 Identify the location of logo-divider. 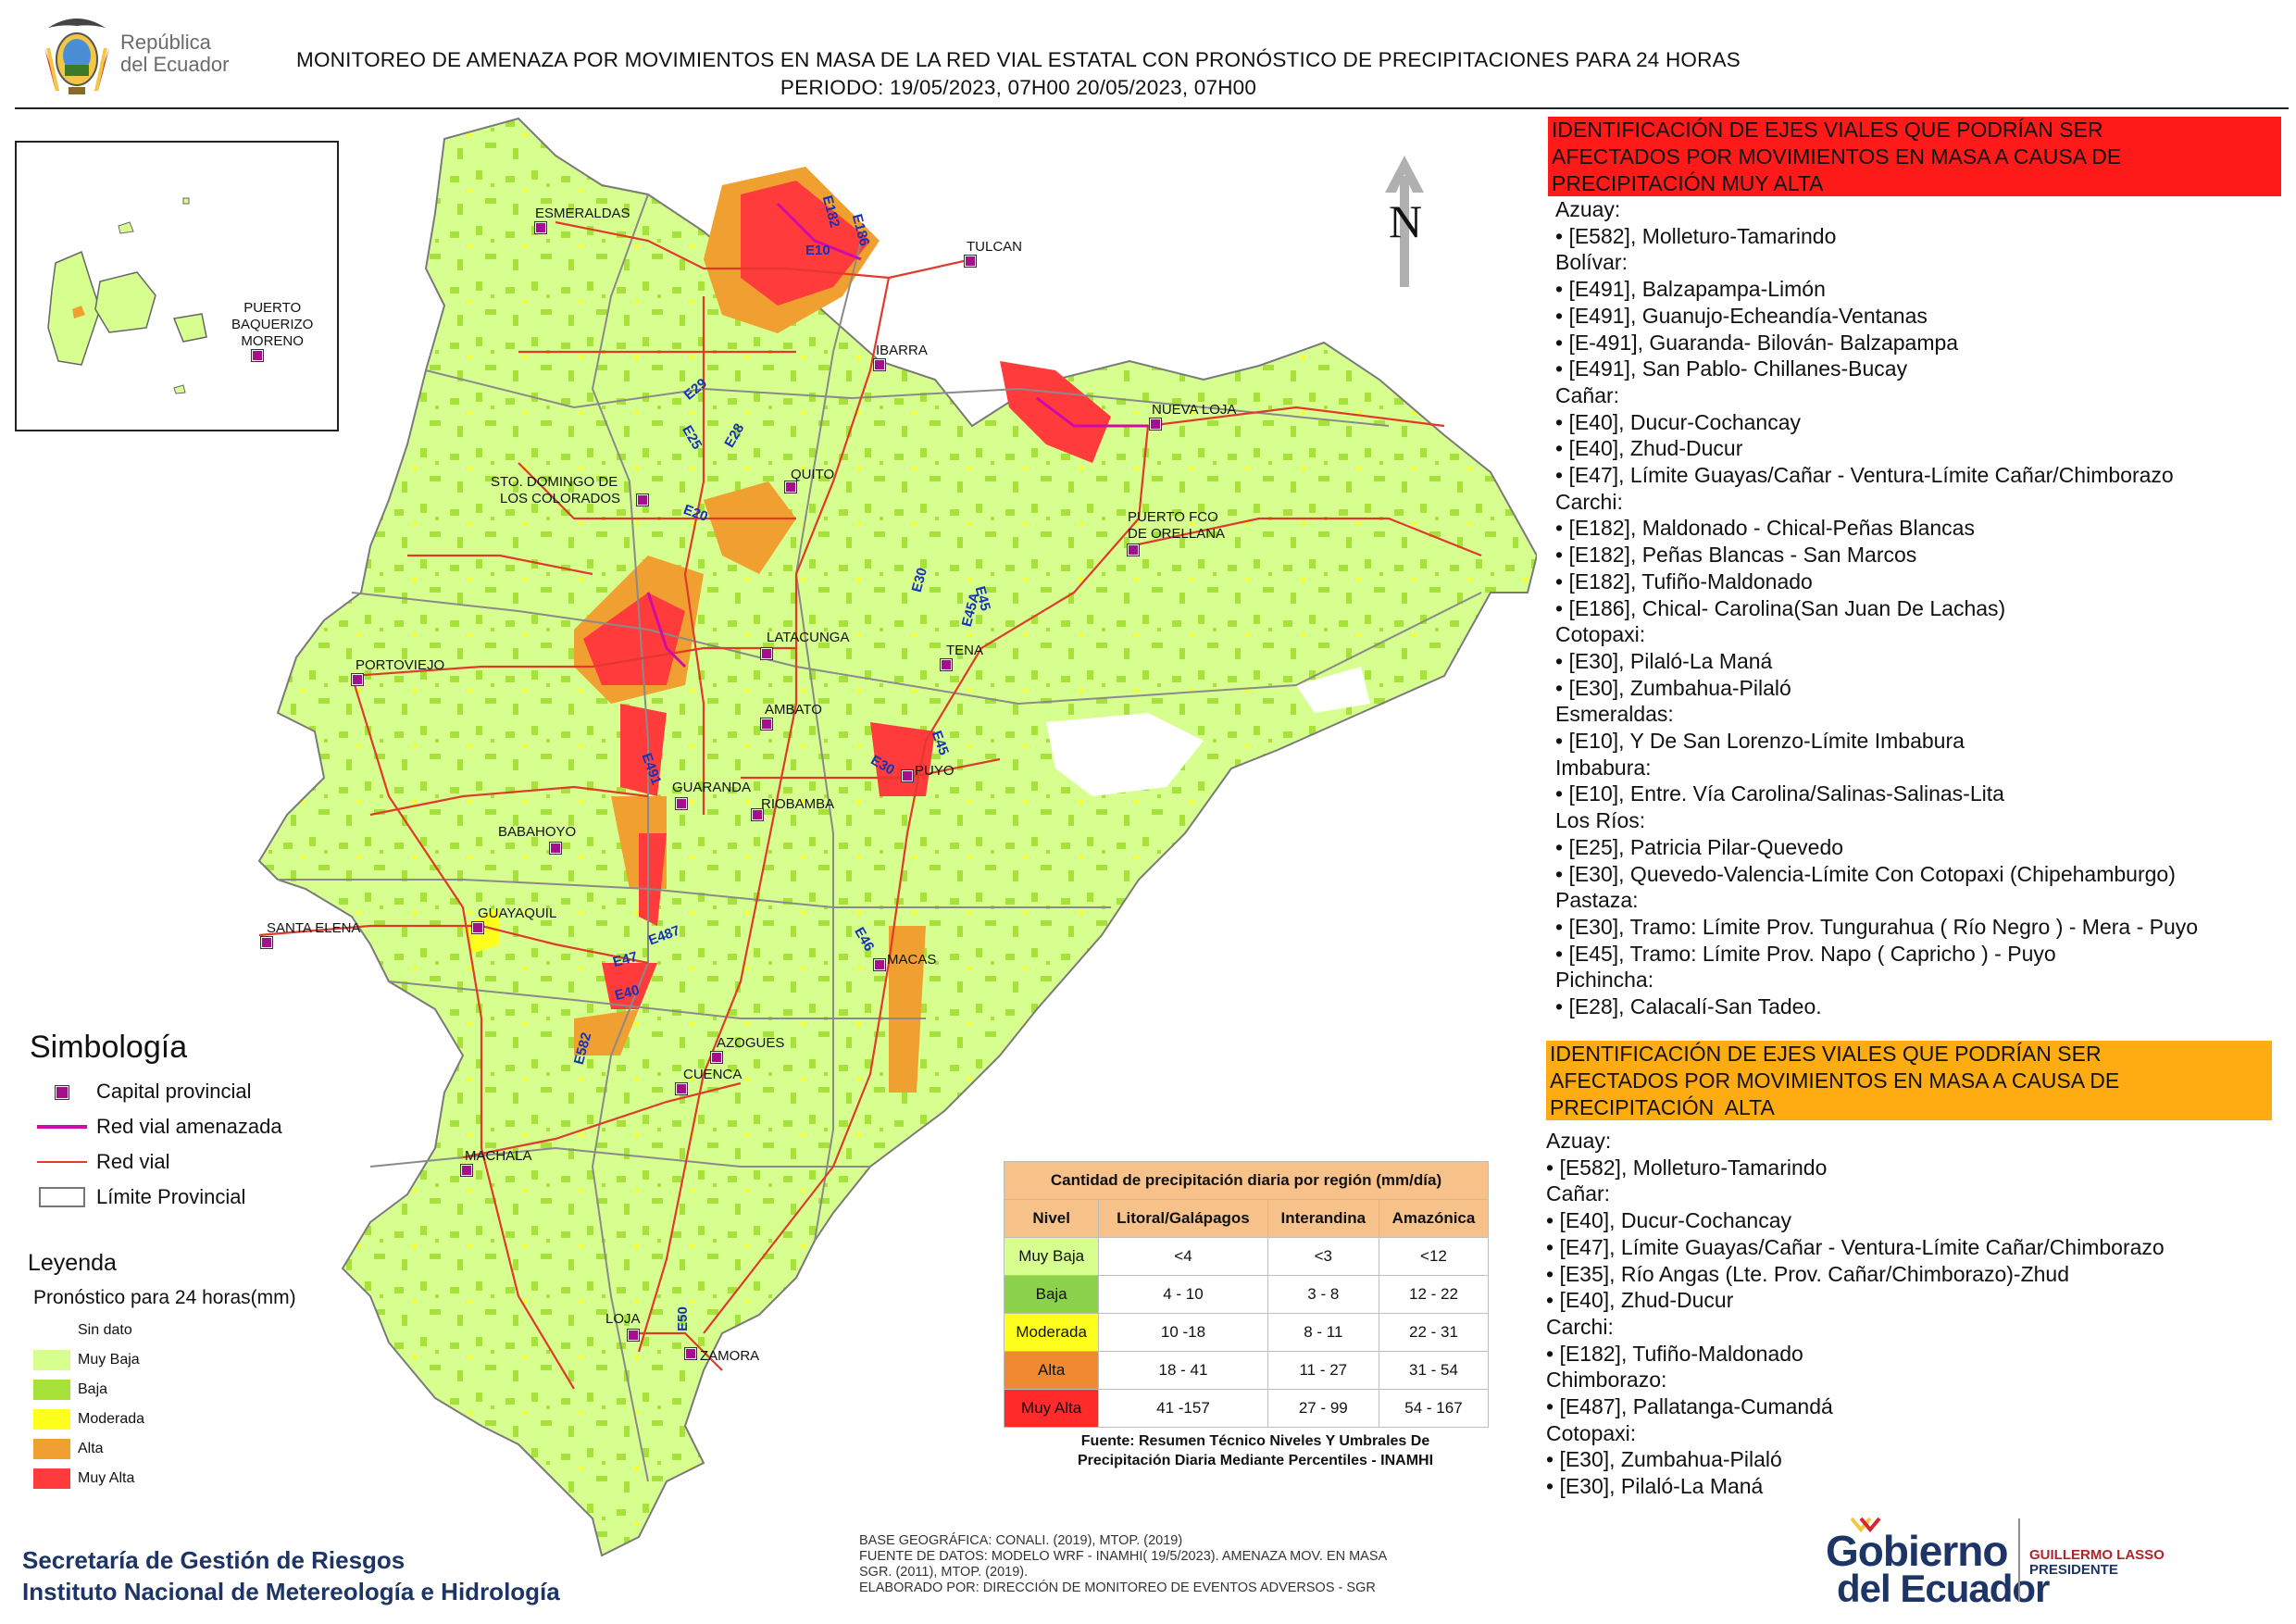
(2019, 1560).